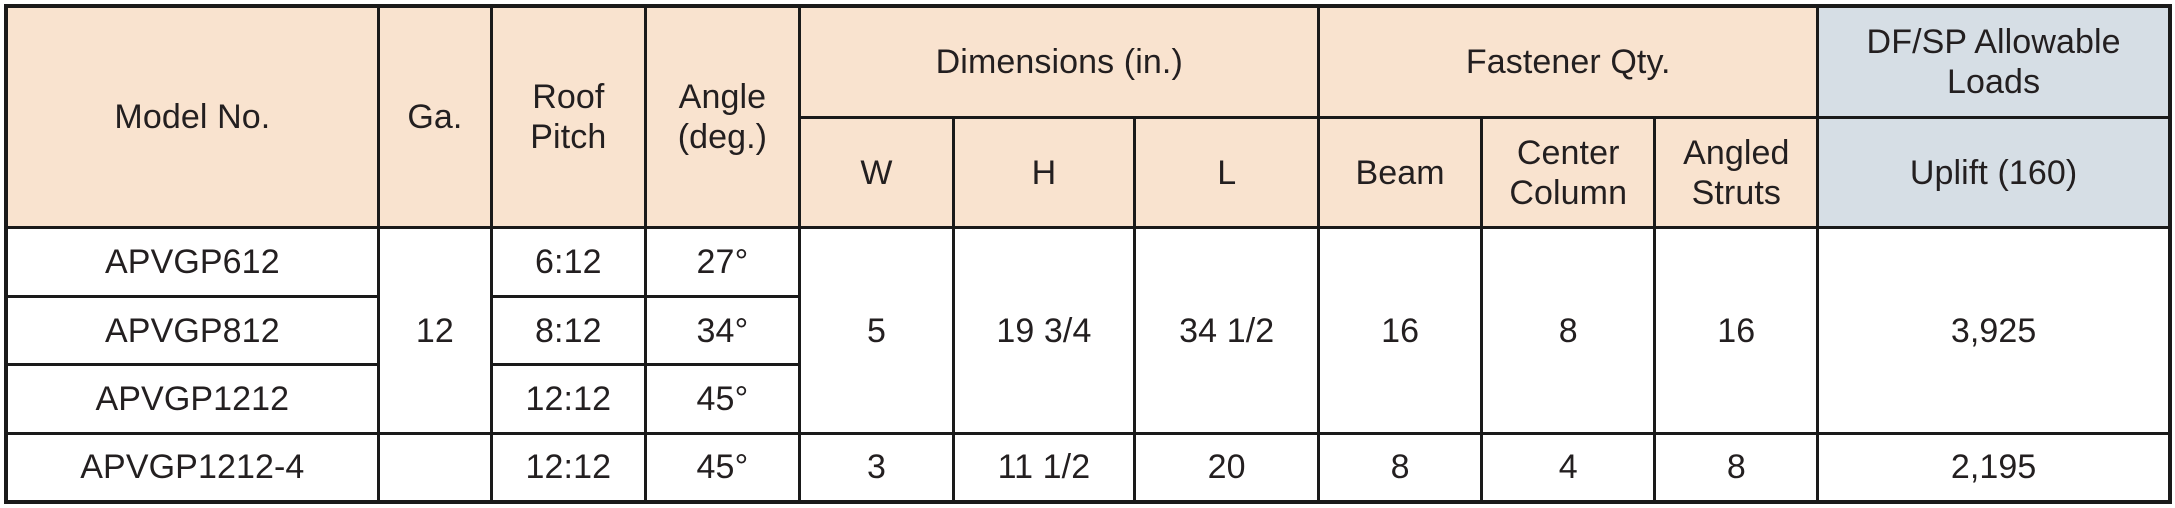 This screenshot has width=2175, height=508. What do you see at coordinates (1227, 467) in the screenshot?
I see `cell-l: 20` at bounding box center [1227, 467].